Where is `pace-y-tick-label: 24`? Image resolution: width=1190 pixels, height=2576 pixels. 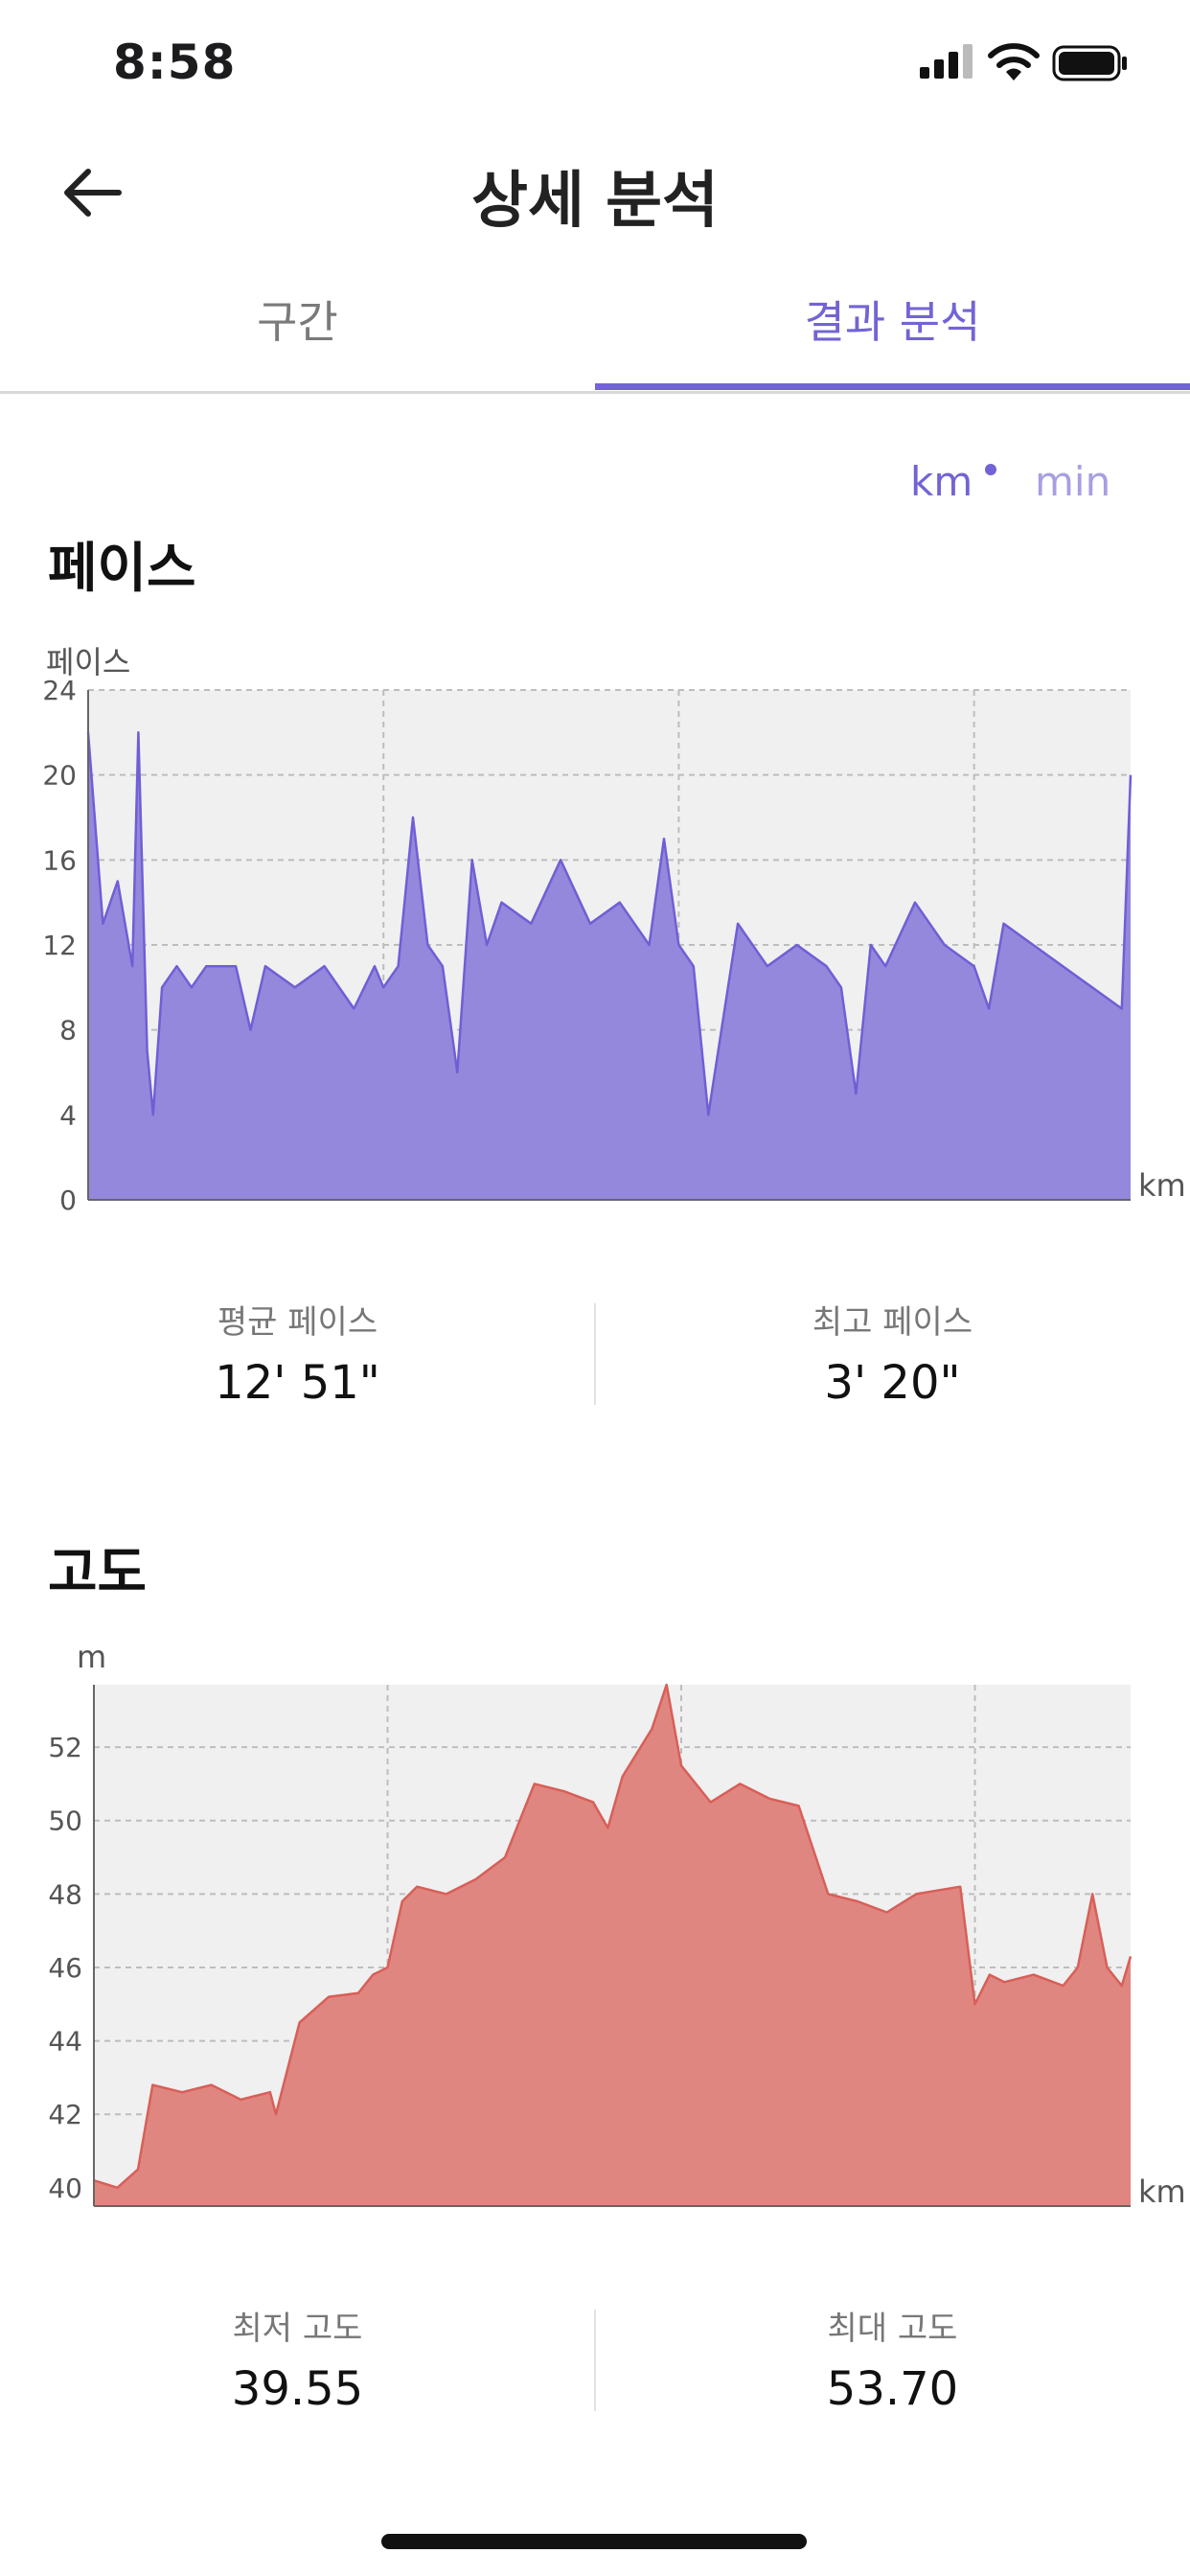
pace-y-tick-label: 24 is located at coordinates (60, 690).